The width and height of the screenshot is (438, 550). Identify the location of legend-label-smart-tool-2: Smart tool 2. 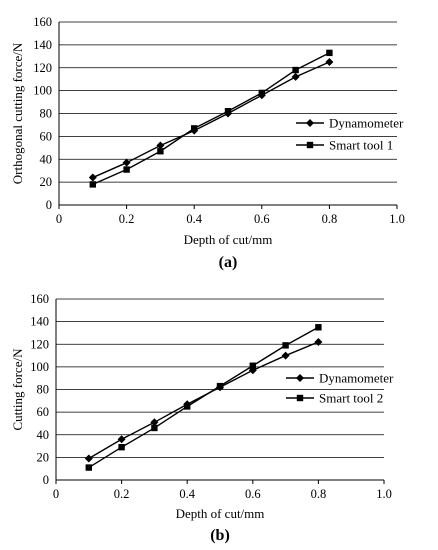
(351, 398).